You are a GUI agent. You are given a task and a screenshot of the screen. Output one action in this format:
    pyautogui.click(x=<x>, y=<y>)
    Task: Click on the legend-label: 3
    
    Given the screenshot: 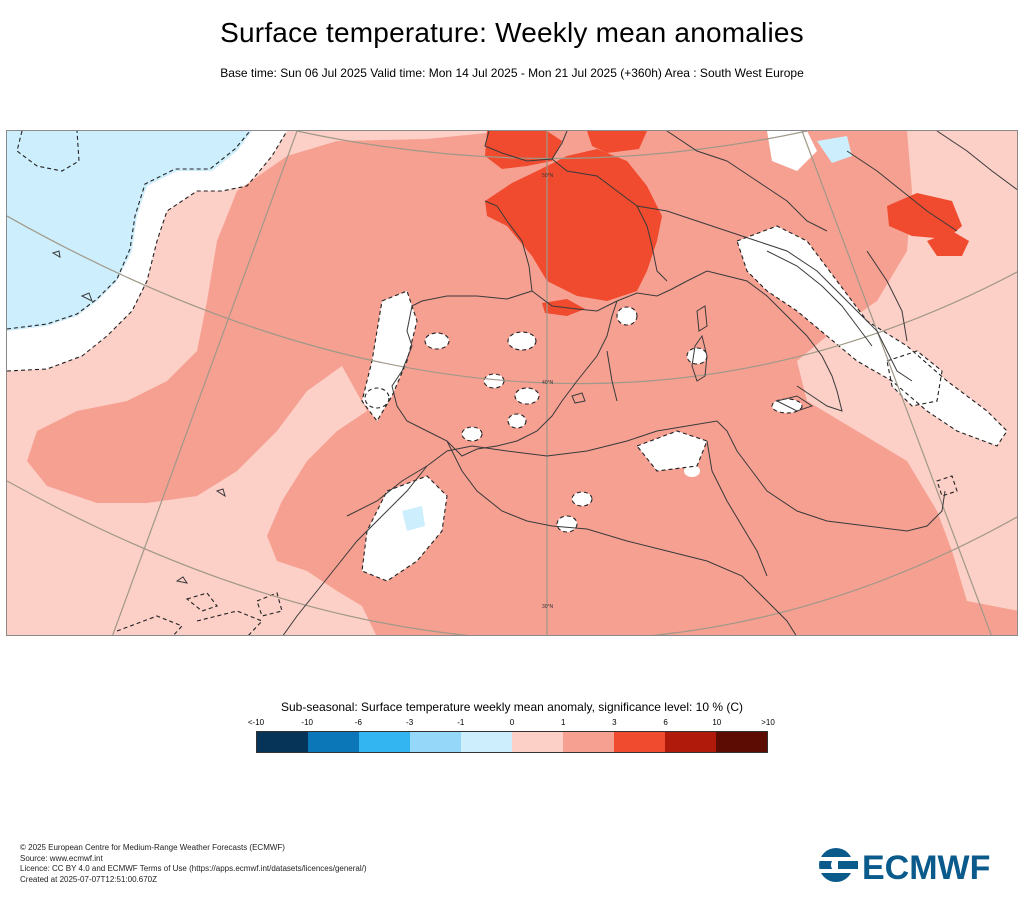 What is the action you would take?
    pyautogui.click(x=614, y=722)
    